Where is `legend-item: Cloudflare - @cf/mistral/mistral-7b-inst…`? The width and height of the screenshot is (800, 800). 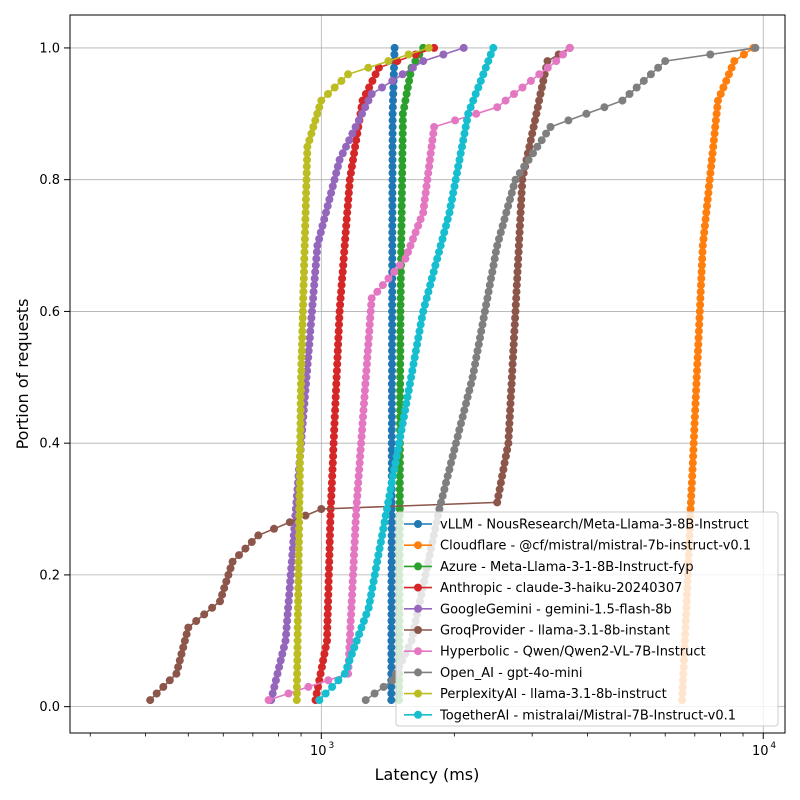 legend-item: Cloudflare - @cf/mistral/mistral-7b-inst… is located at coordinates (577, 546).